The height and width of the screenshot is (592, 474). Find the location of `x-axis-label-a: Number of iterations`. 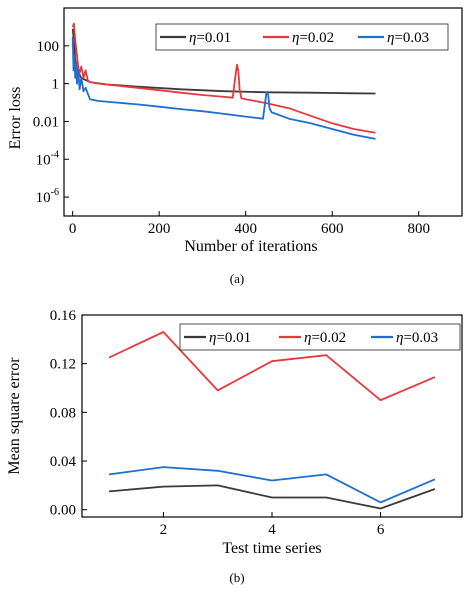

x-axis-label-a: Number of iterations is located at coordinates (250, 246).